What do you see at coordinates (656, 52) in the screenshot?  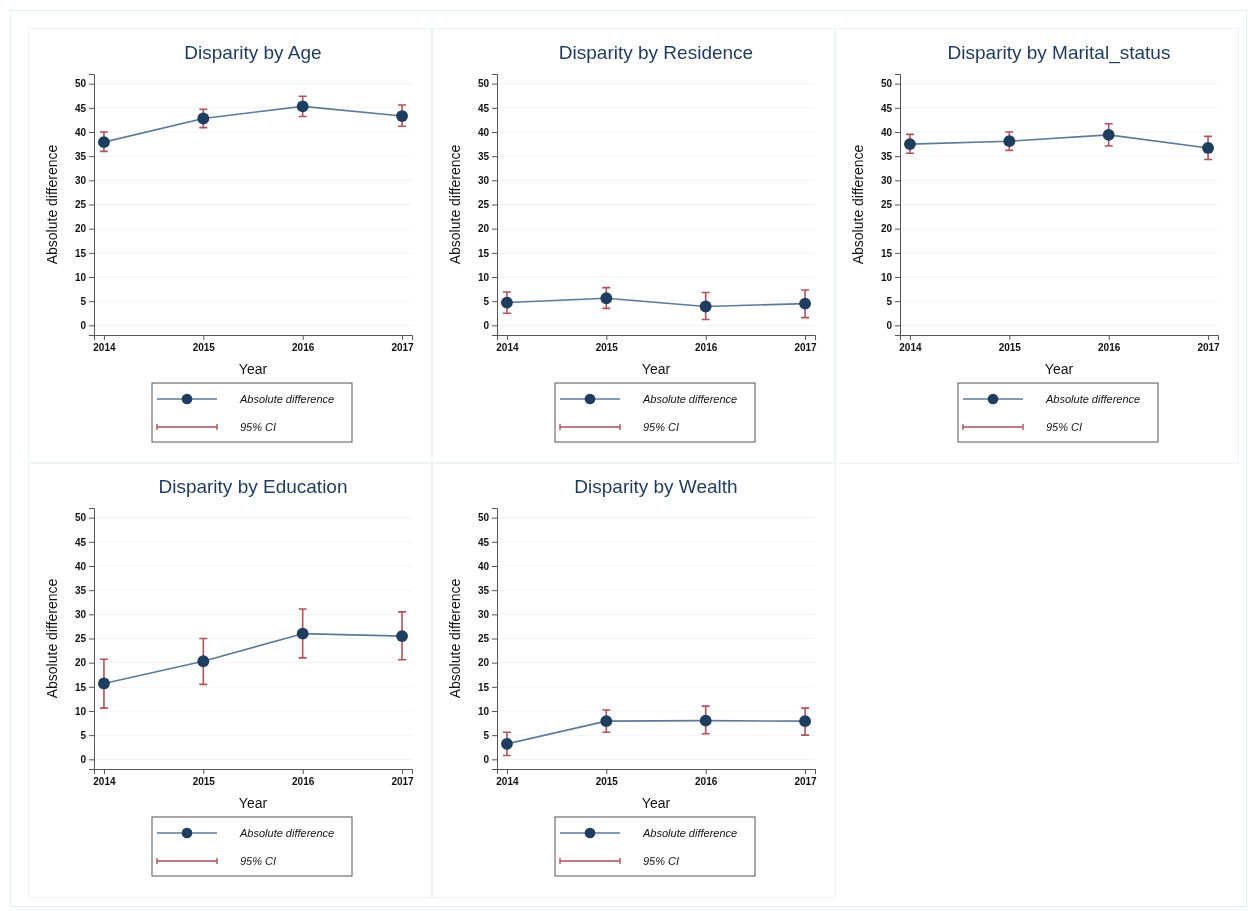 I see `chart-title: Disparity by Residence` at bounding box center [656, 52].